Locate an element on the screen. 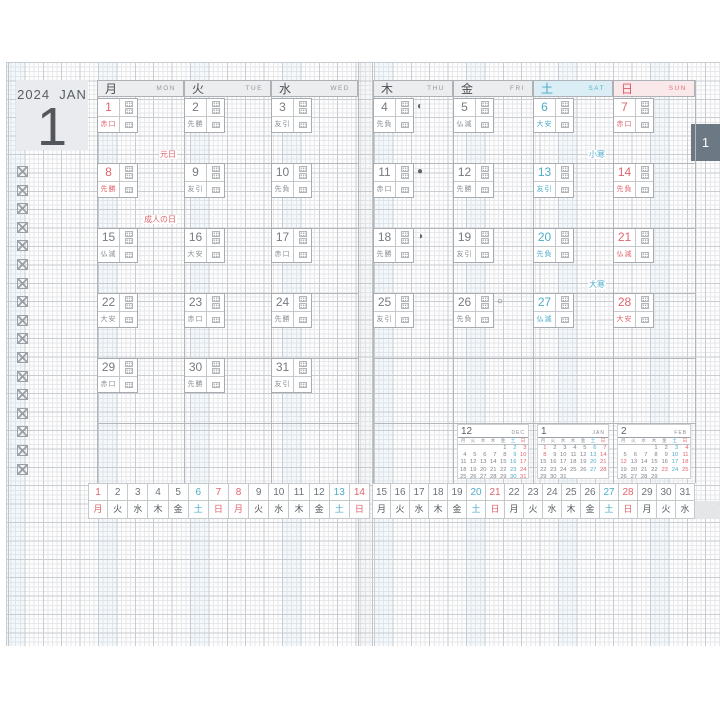  day-cell-5: 5 仏滅 is located at coordinates (493, 130).